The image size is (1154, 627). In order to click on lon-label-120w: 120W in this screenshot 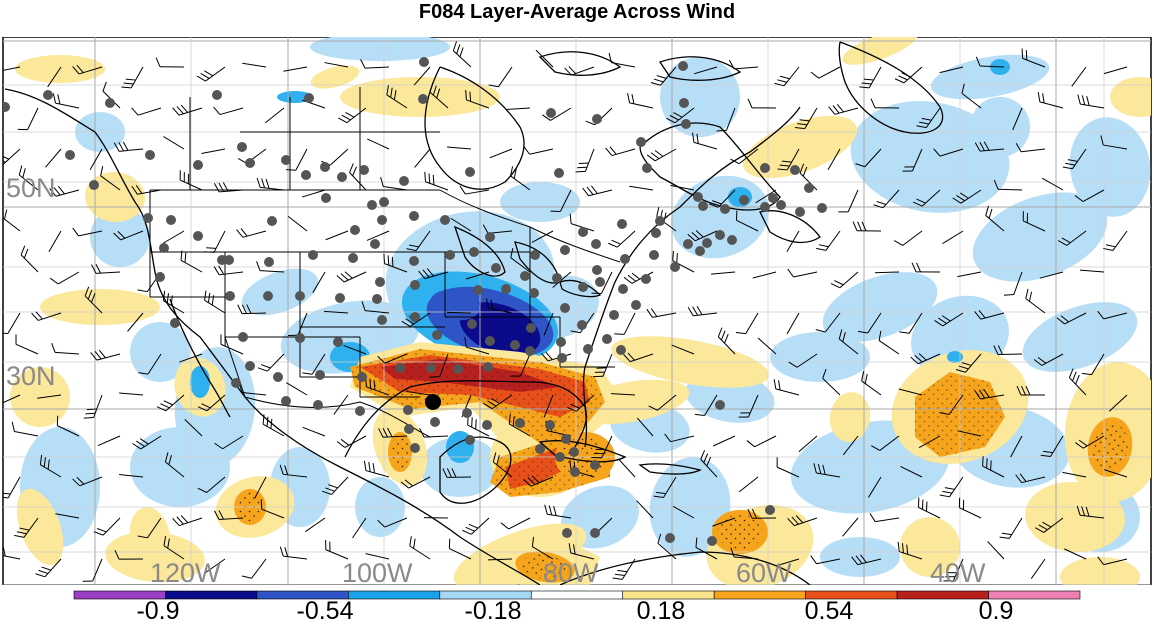, I will do `click(185, 571)`.